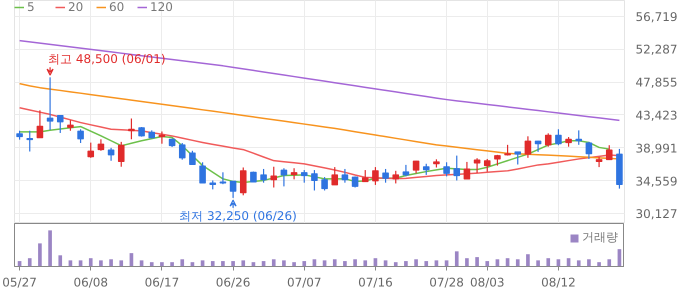 The image size is (700, 289). Describe the element at coordinates (31, 7) in the screenshot. I see `legend-label: 5` at that location.